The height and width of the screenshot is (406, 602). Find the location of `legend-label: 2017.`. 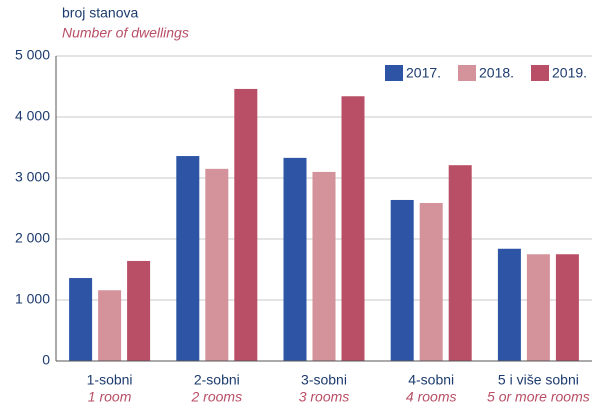

legend-label: 2017. is located at coordinates (423, 73).